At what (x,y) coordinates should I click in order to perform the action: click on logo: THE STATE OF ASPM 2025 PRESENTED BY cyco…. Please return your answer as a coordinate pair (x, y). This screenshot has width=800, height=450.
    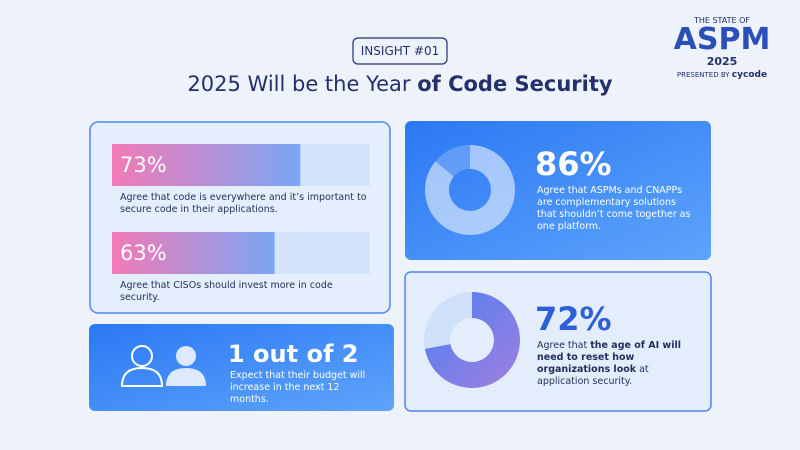
    Looking at the image, I should click on (722, 48).